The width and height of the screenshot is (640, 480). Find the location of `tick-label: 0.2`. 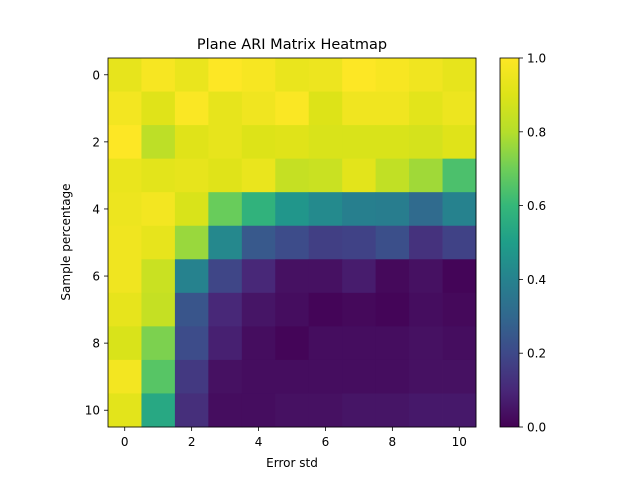

tick-label: 0.2 is located at coordinates (536, 354).